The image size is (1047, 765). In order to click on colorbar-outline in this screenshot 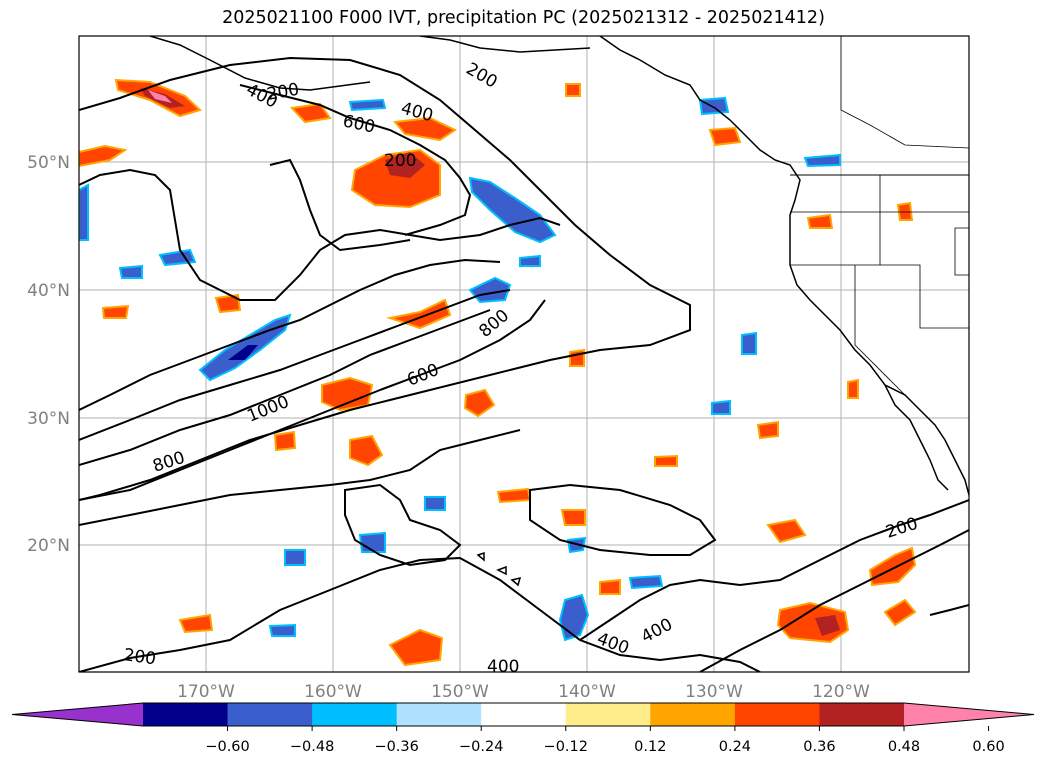, I will do `click(523, 714)`.